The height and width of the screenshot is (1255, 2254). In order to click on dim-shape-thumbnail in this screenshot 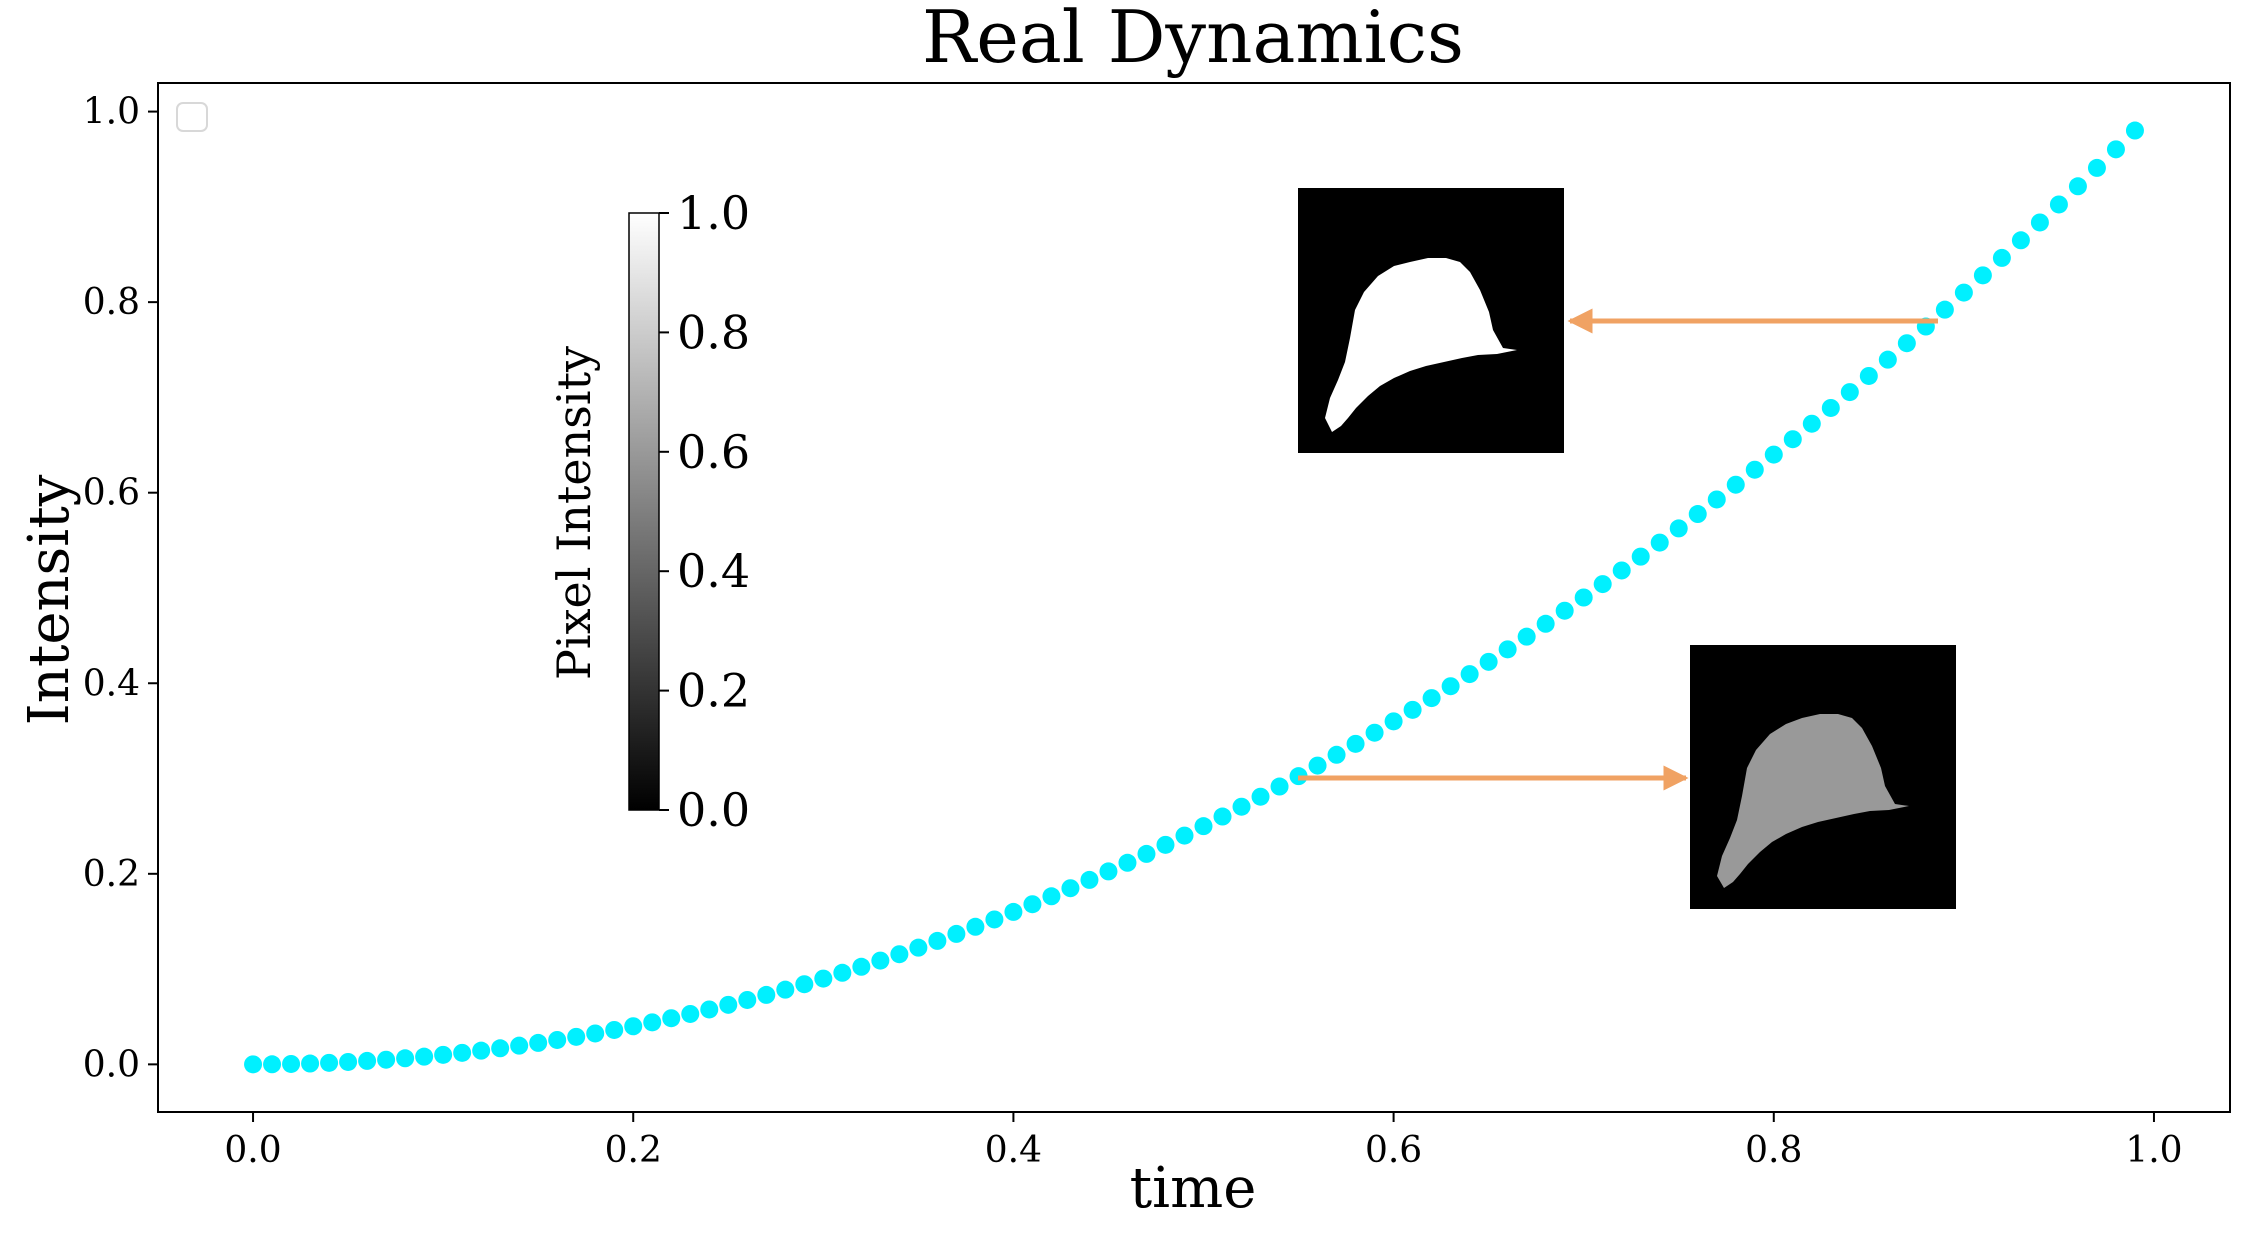, I will do `click(1823, 777)`.